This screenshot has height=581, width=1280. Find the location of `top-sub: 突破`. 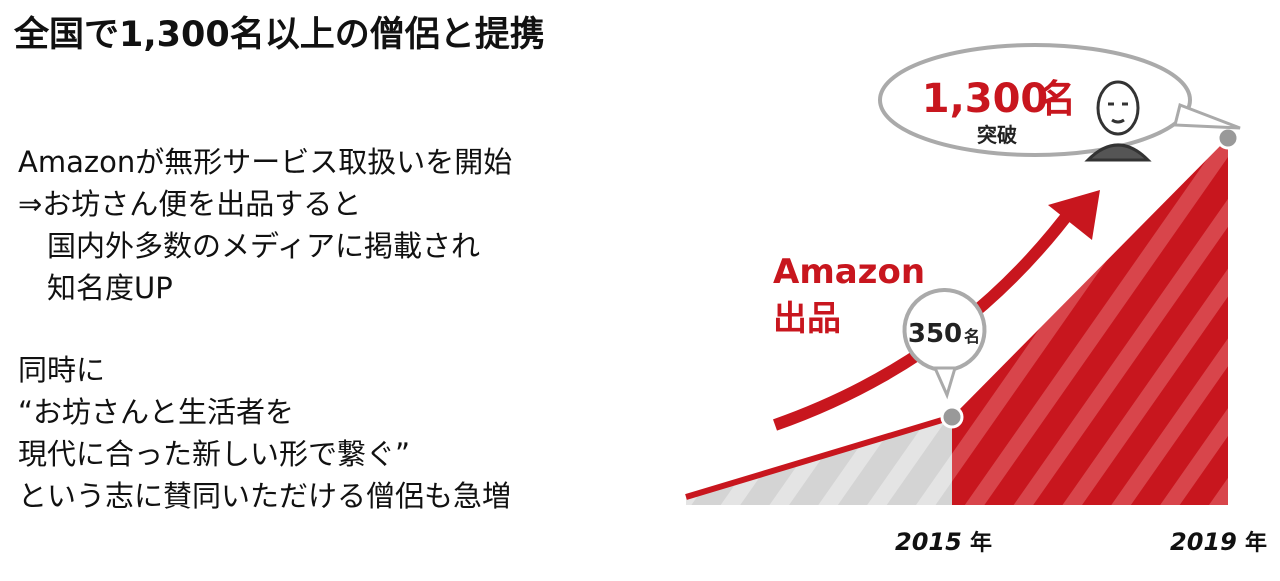

top-sub: 突破 is located at coordinates (997, 135).